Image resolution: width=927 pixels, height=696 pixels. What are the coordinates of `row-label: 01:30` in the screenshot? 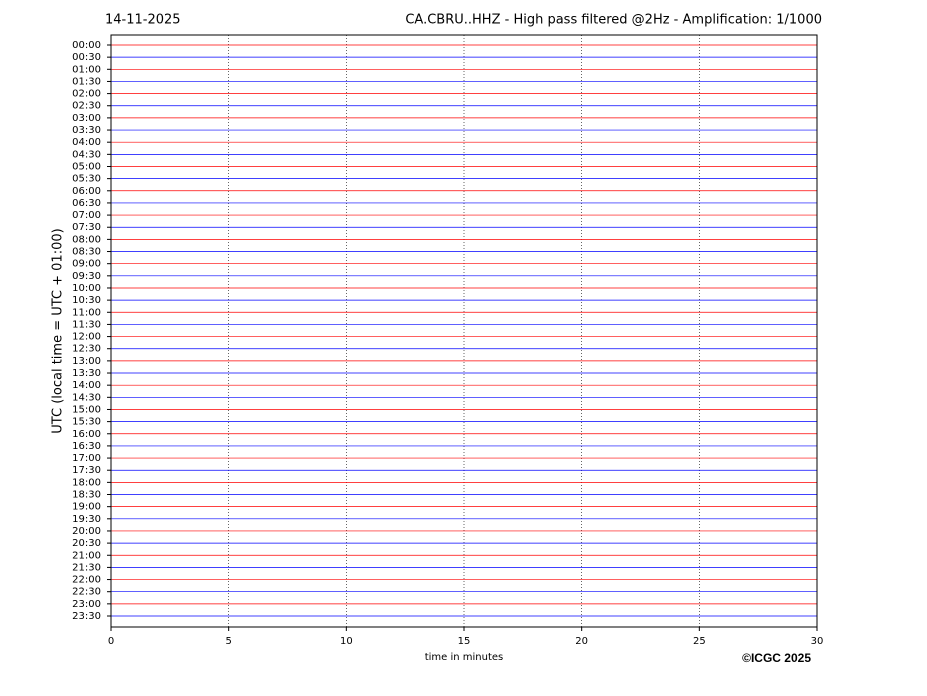 It's located at (86, 81).